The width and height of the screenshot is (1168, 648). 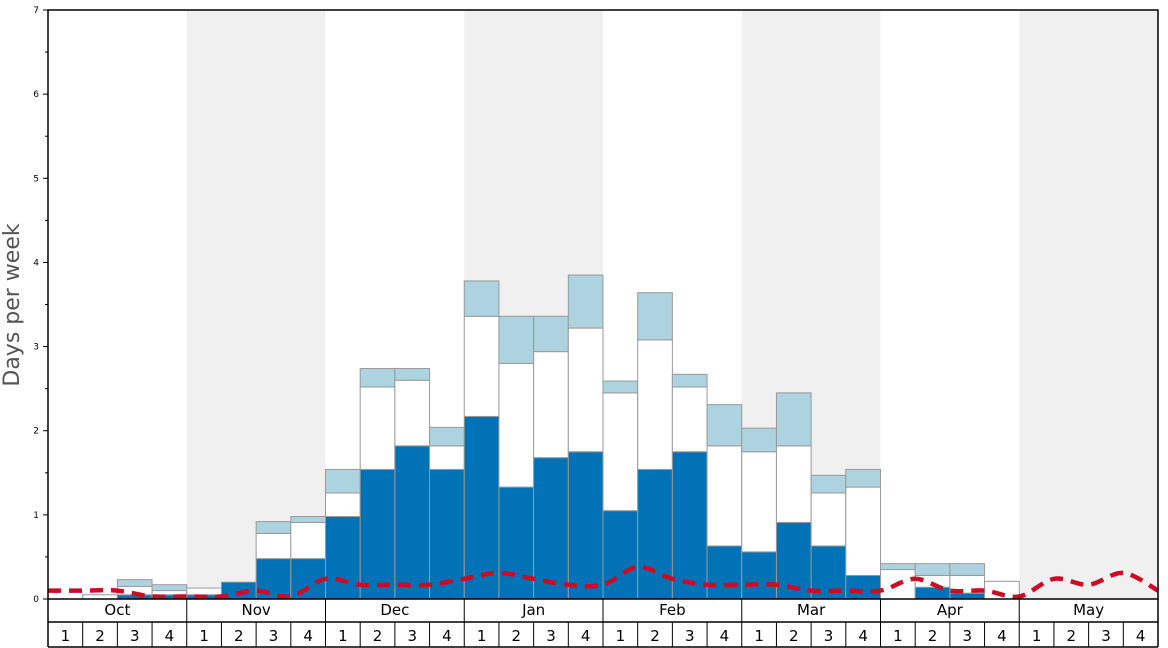 I want to click on month-label: Feb, so click(x=672, y=610).